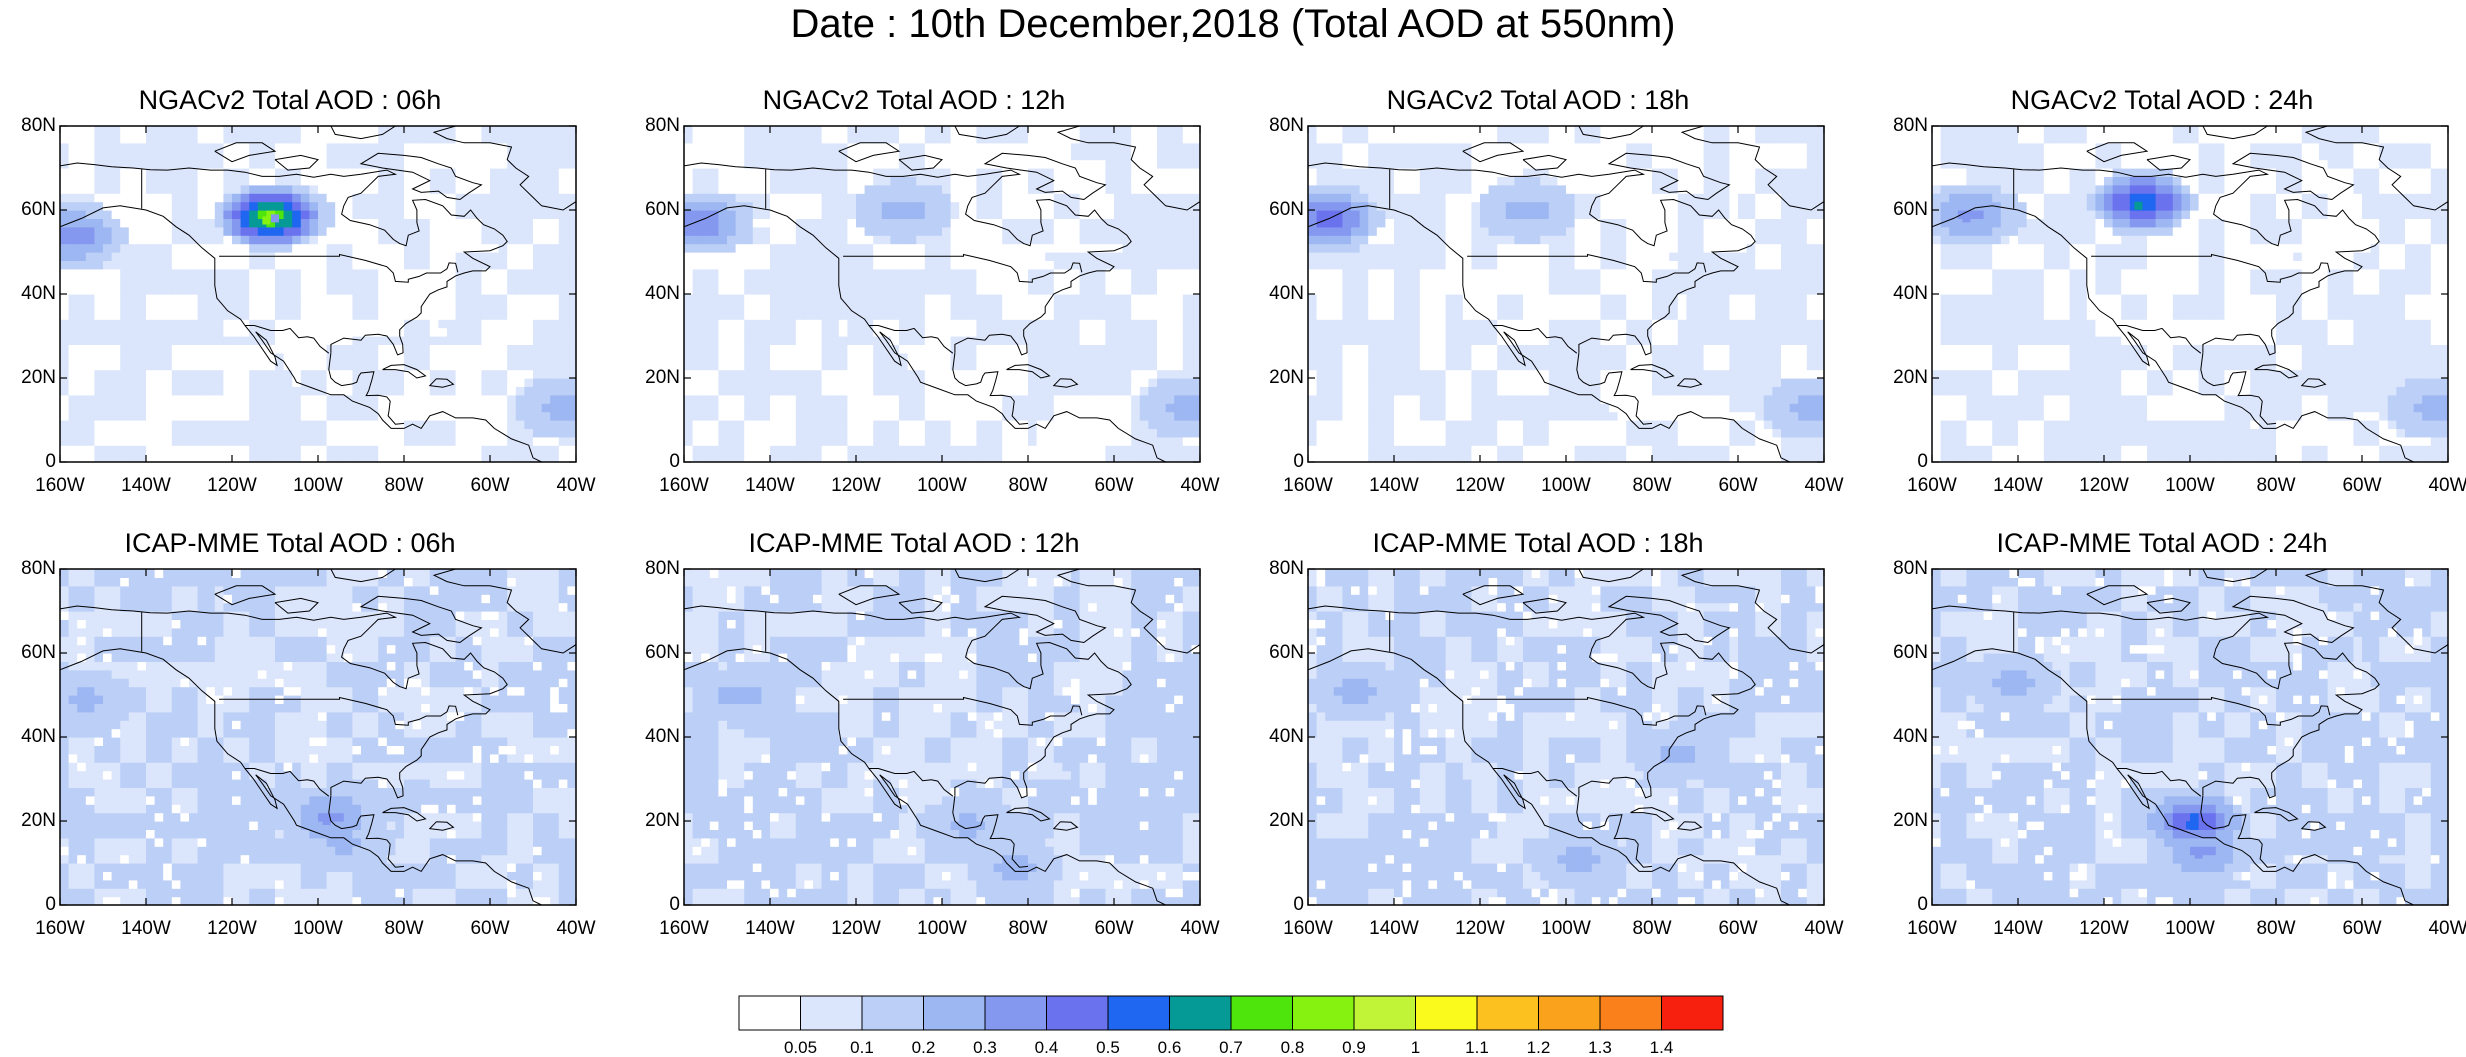  I want to click on colorbar-label: 0.05, so click(801, 1048).